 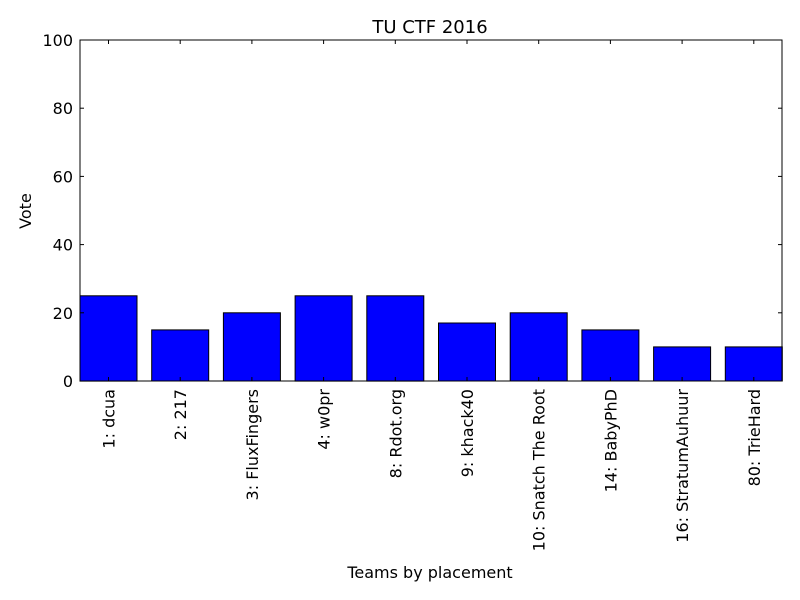 I want to click on y-tick-label-0: 0, so click(x=68, y=381).